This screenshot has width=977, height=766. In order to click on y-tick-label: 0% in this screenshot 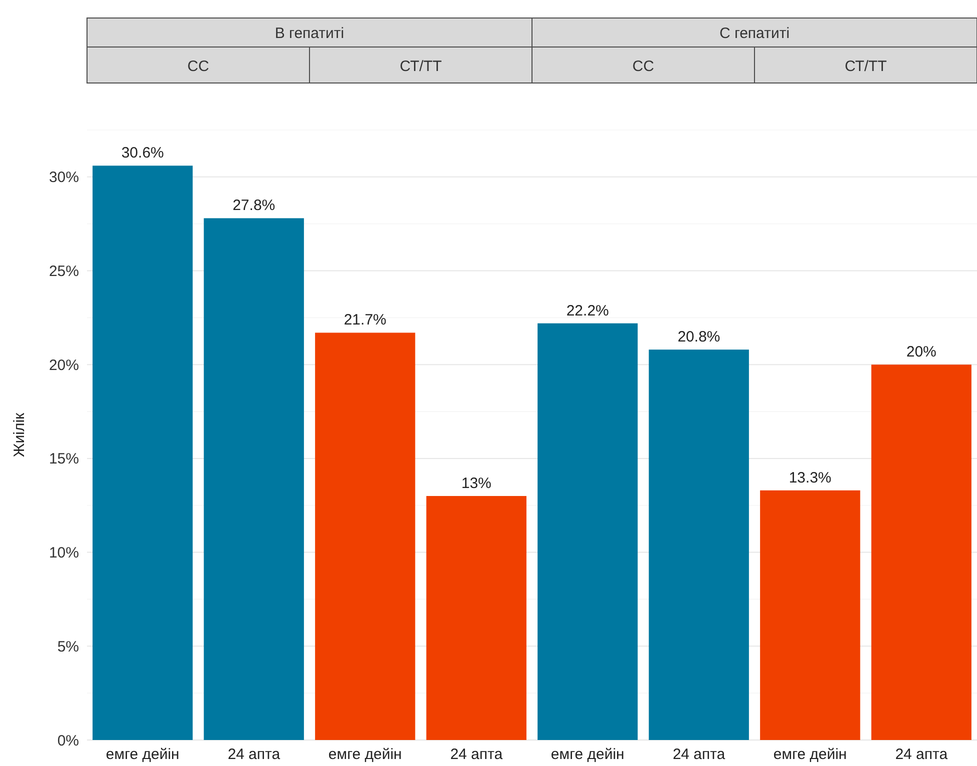, I will do `click(68, 741)`.